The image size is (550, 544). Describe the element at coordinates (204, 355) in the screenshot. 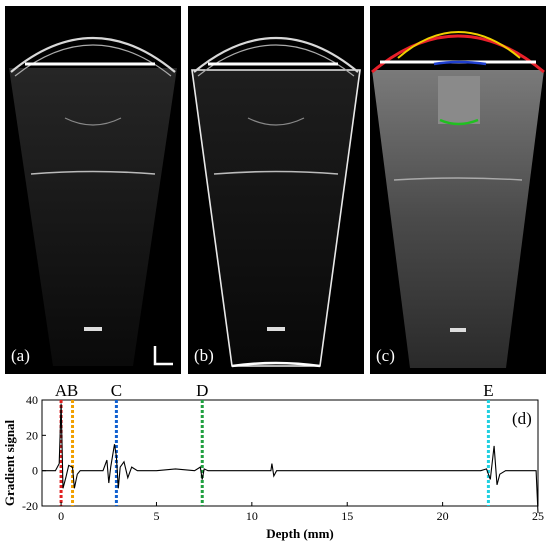

I see `panel-label-b: (b)` at that location.